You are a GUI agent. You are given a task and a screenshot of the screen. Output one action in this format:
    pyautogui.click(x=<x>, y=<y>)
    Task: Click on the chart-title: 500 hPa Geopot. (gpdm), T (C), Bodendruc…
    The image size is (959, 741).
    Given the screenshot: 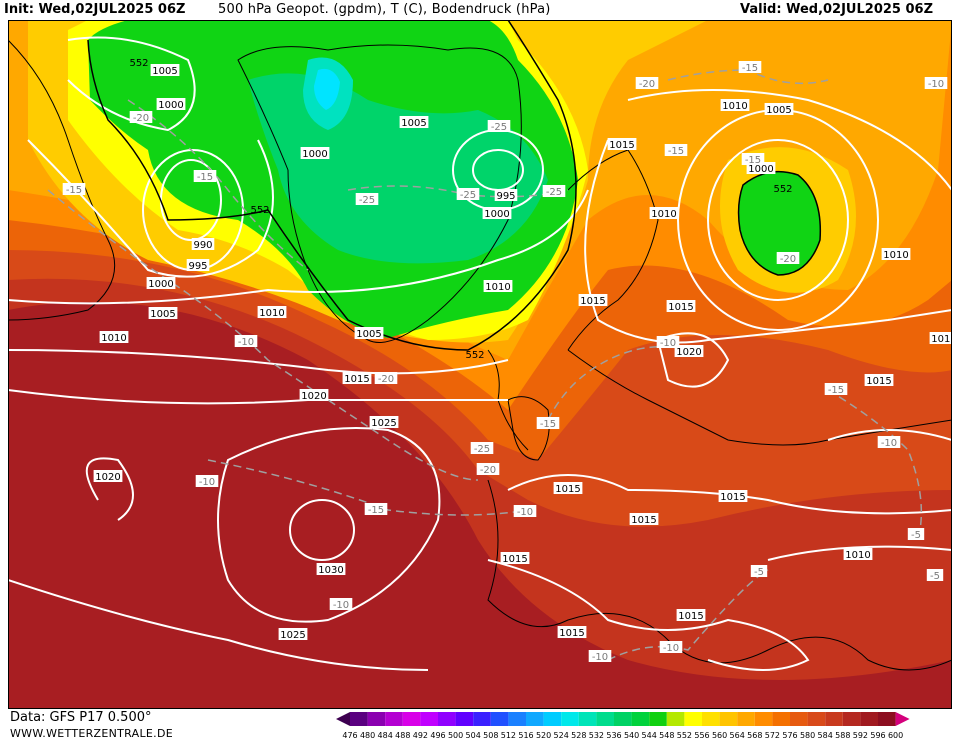 What is the action you would take?
    pyautogui.click(x=384, y=9)
    